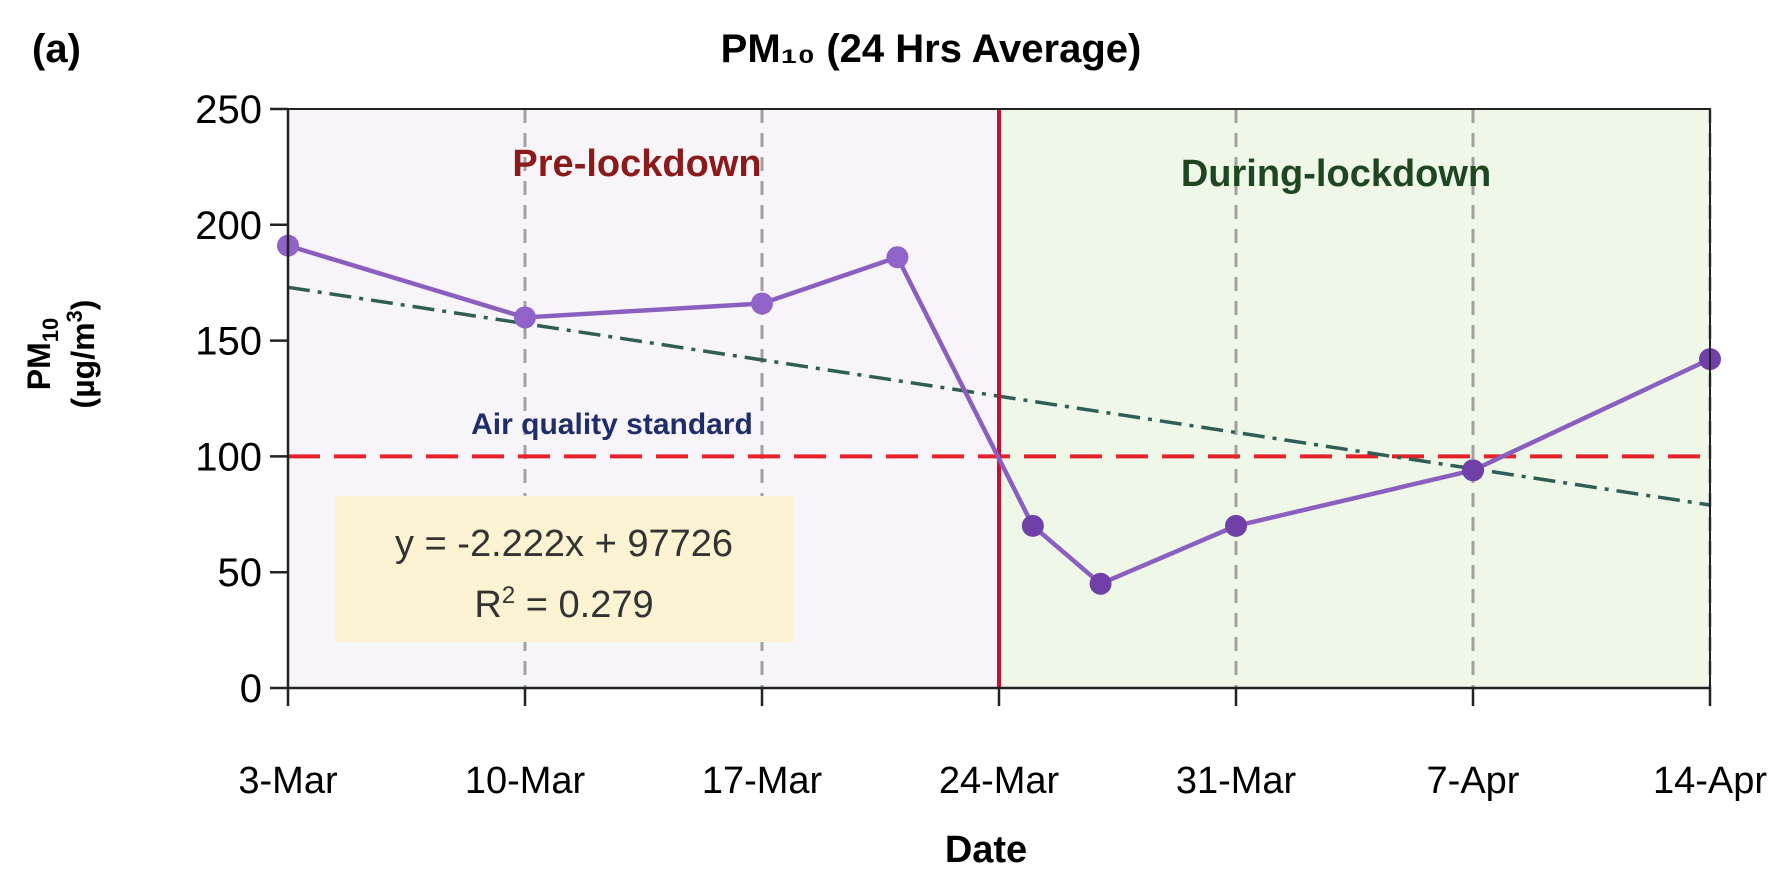  Describe the element at coordinates (1336, 174) in the screenshot. I see `region-label-during: During-lockdown` at that location.